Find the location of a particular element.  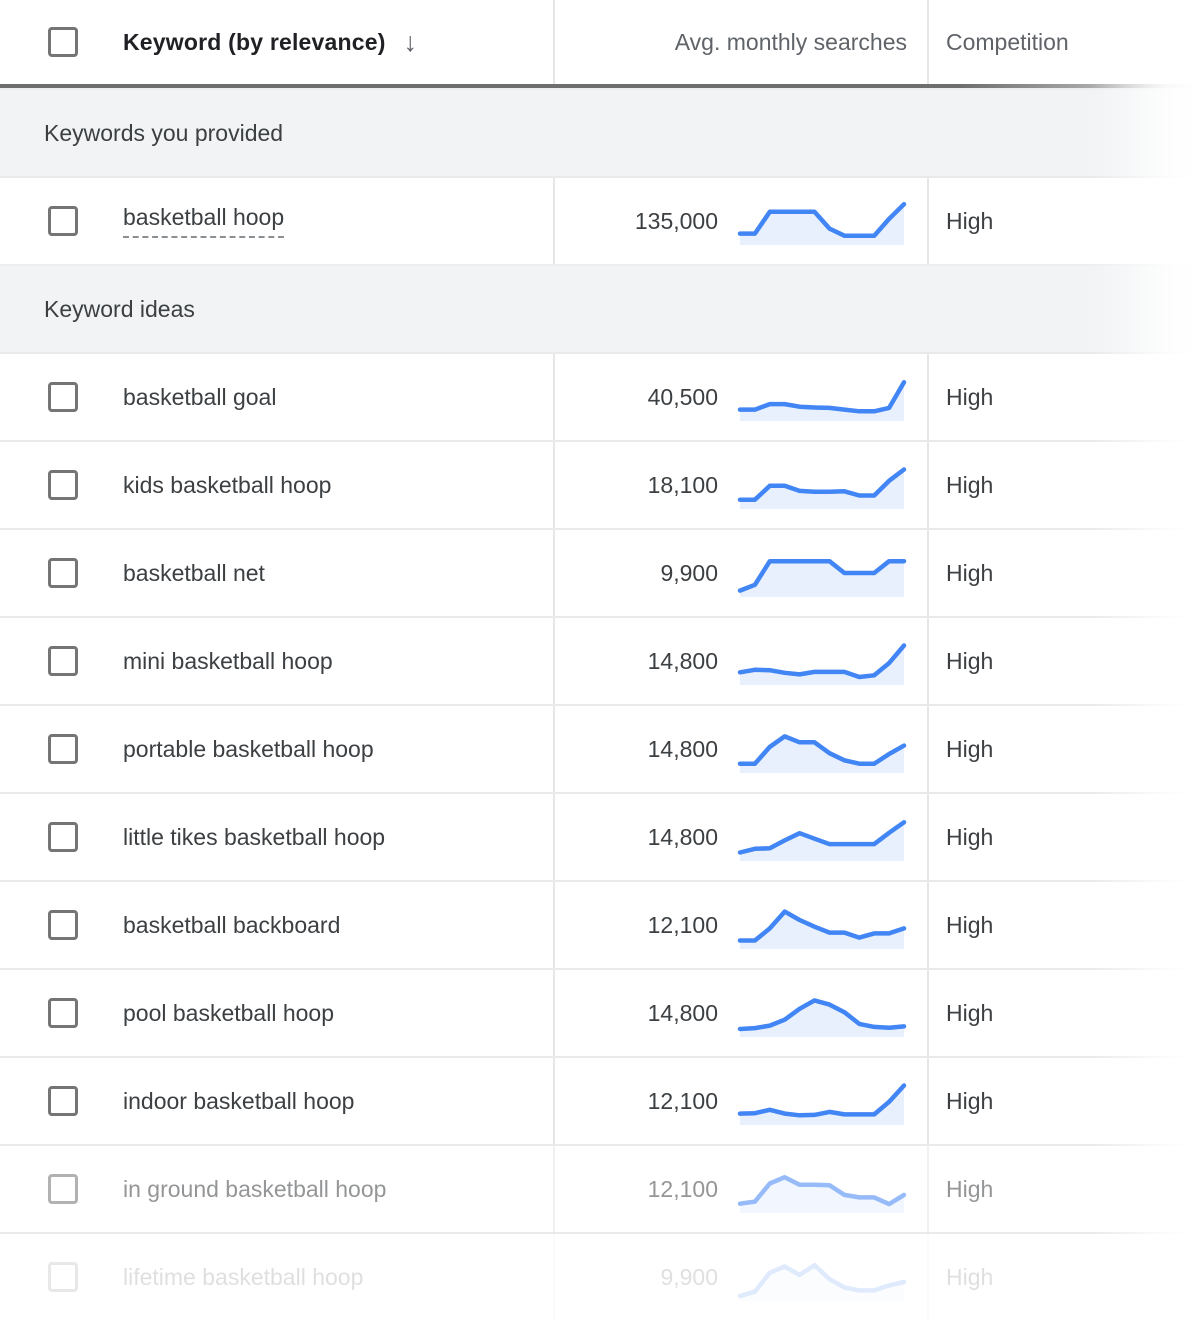

keyword-text: basketball hoop is located at coordinates (204, 221).